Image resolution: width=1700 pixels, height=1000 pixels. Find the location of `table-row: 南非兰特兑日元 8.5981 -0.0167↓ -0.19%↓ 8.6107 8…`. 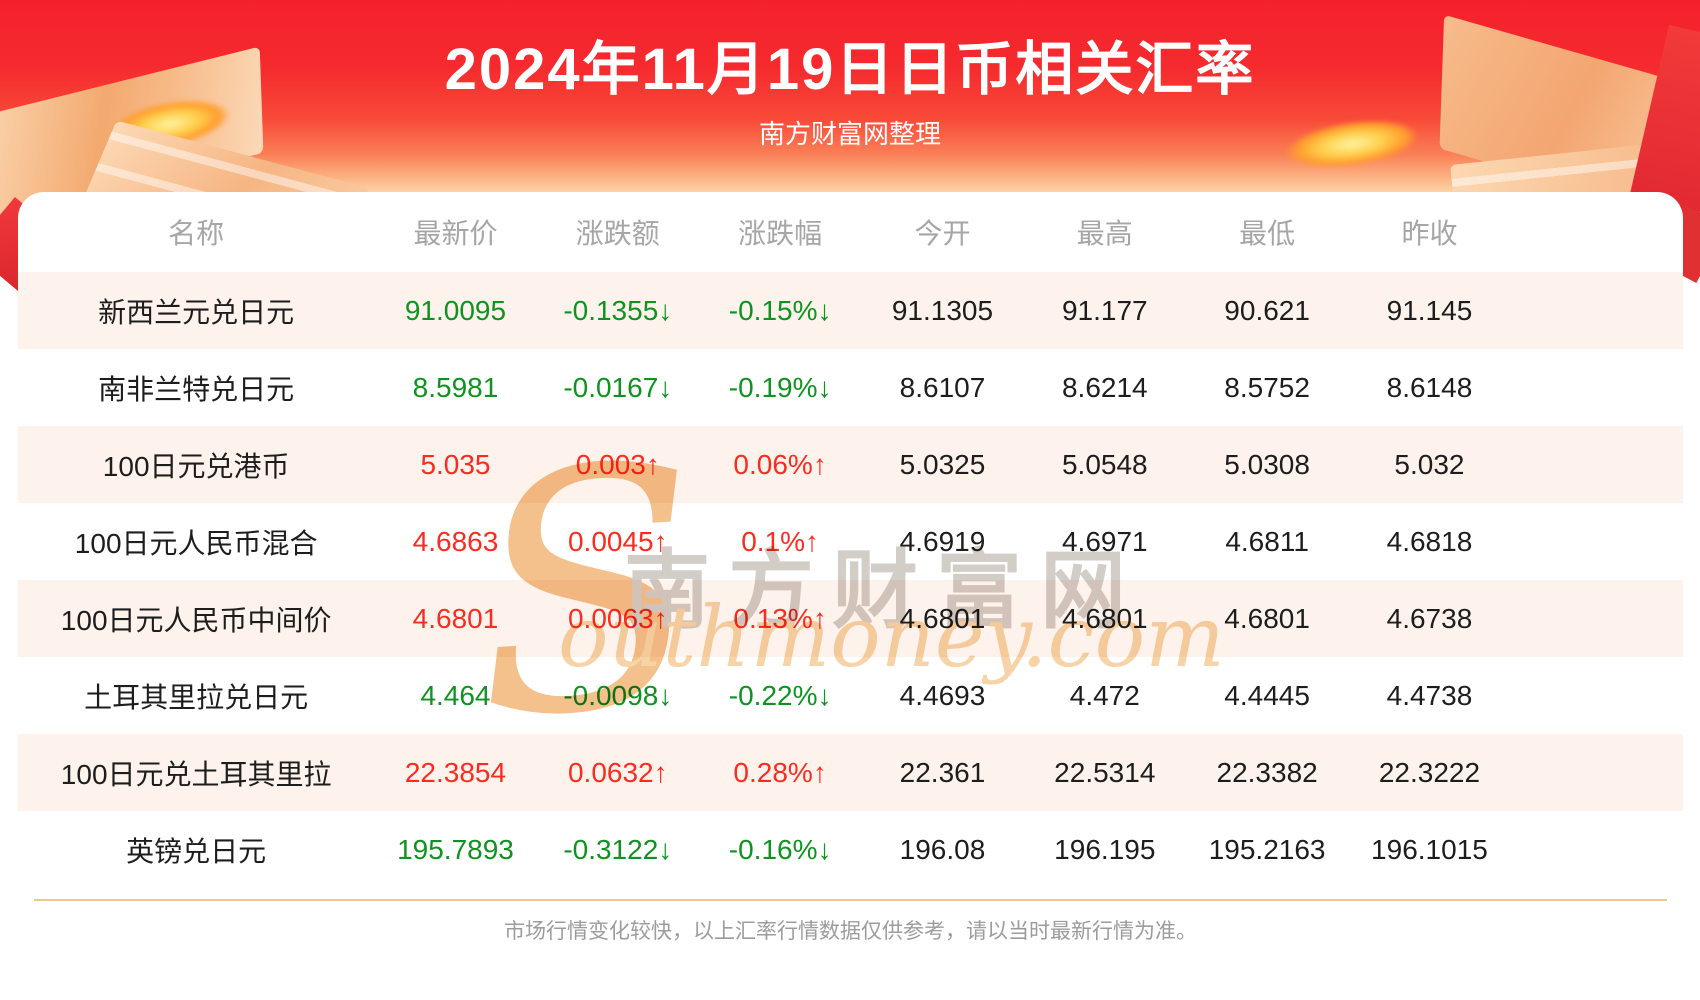

table-row: 南非兰特兑日元 8.5981 -0.0167↓ -0.19%↓ 8.6107 8… is located at coordinates (850, 387).